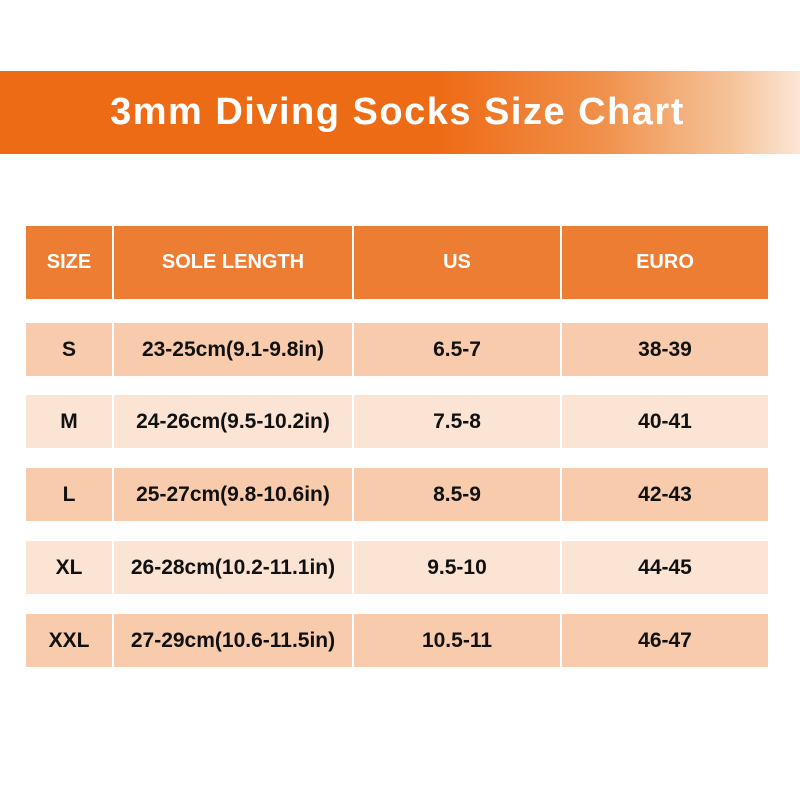 Image resolution: width=800 pixels, height=800 pixels. What do you see at coordinates (457, 494) in the screenshot?
I see `cell-us: 8.5-9` at bounding box center [457, 494].